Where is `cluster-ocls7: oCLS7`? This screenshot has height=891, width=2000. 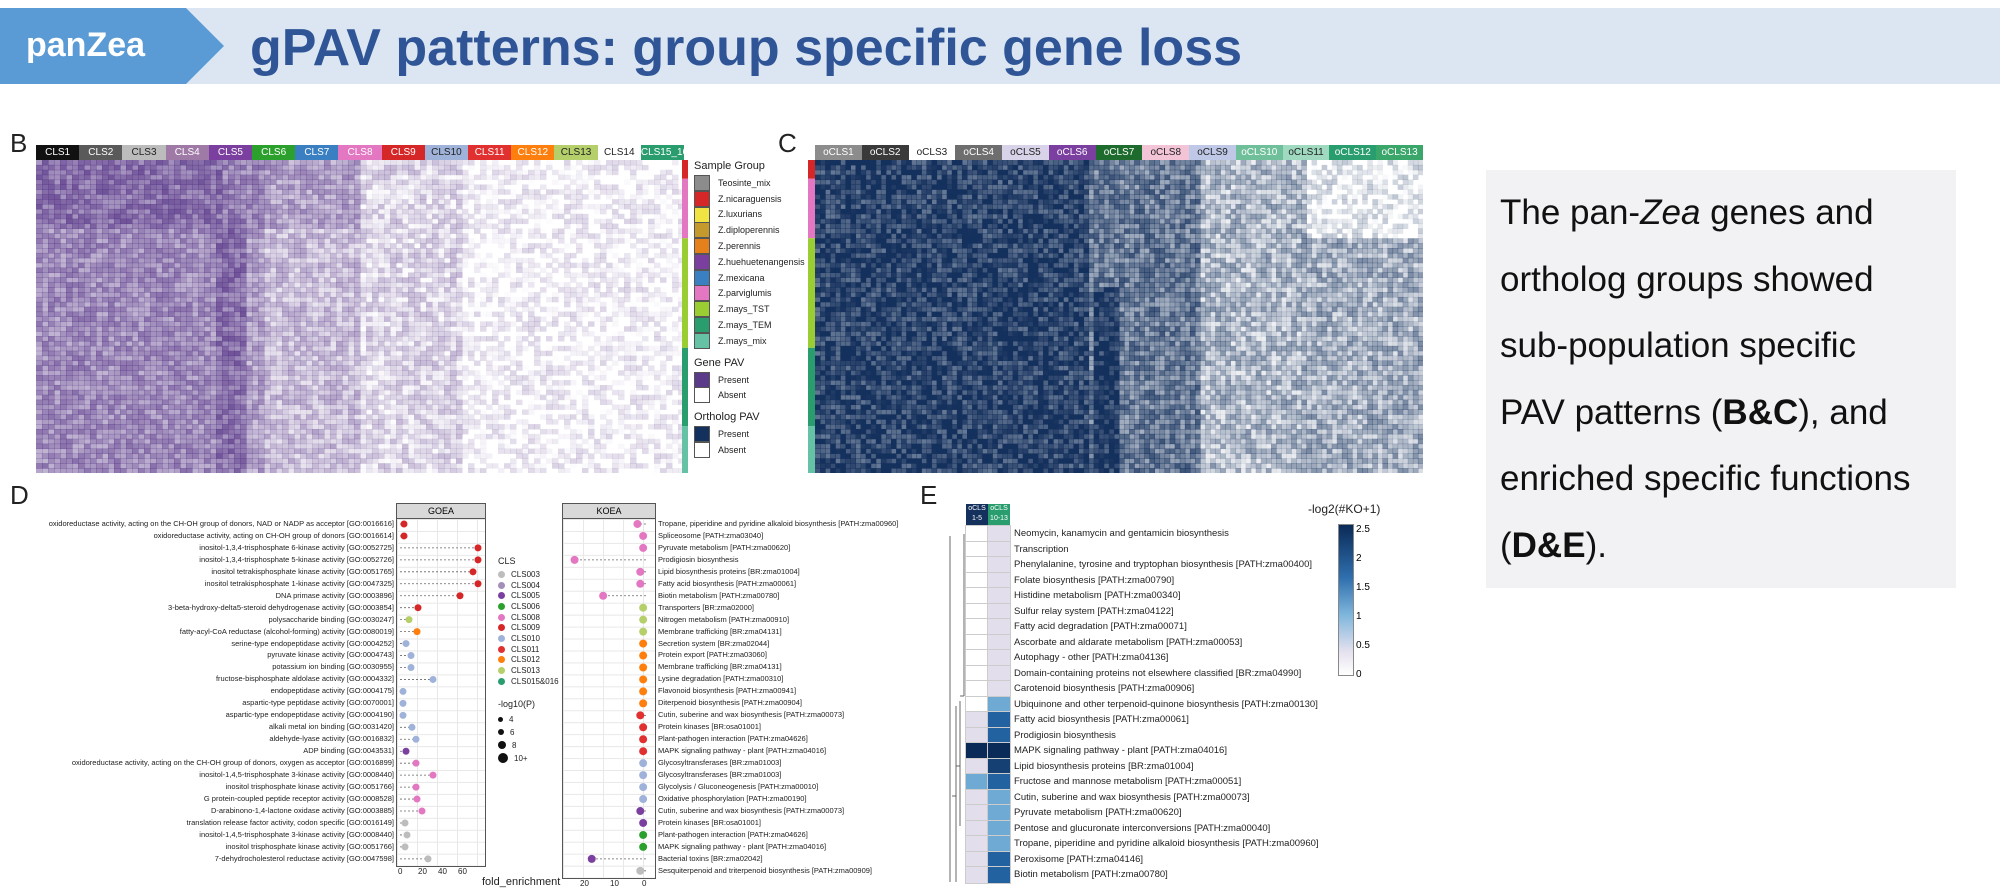 cluster-ocls7: oCLS7 is located at coordinates (1119, 152).